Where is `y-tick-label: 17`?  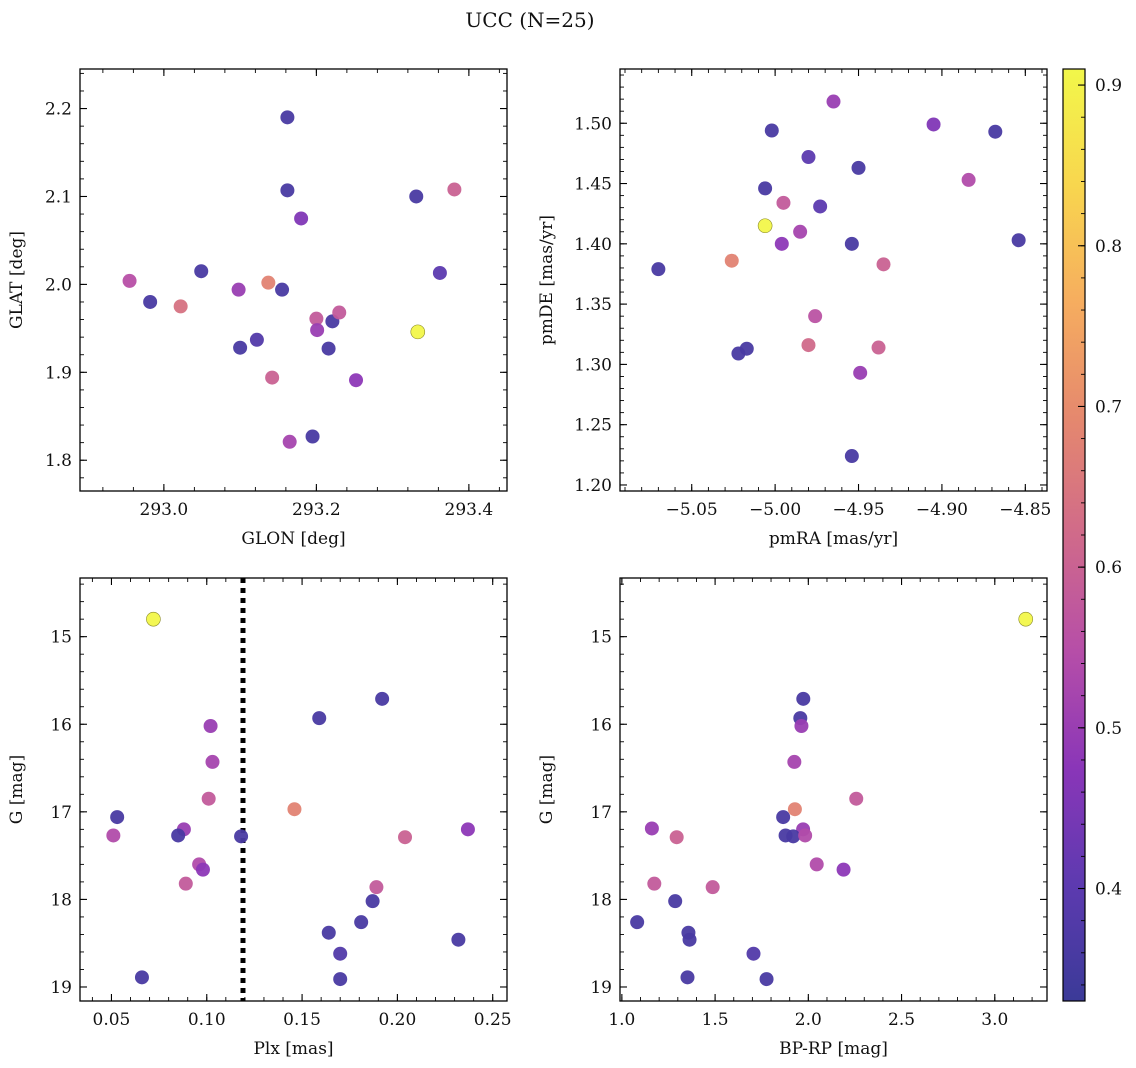
y-tick-label: 17 is located at coordinates (601, 813).